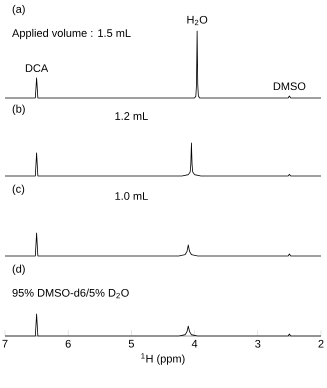 This screenshot has height=388, width=327. Describe the element at coordinates (257, 344) in the screenshot. I see `x-tick-label: 3` at that location.